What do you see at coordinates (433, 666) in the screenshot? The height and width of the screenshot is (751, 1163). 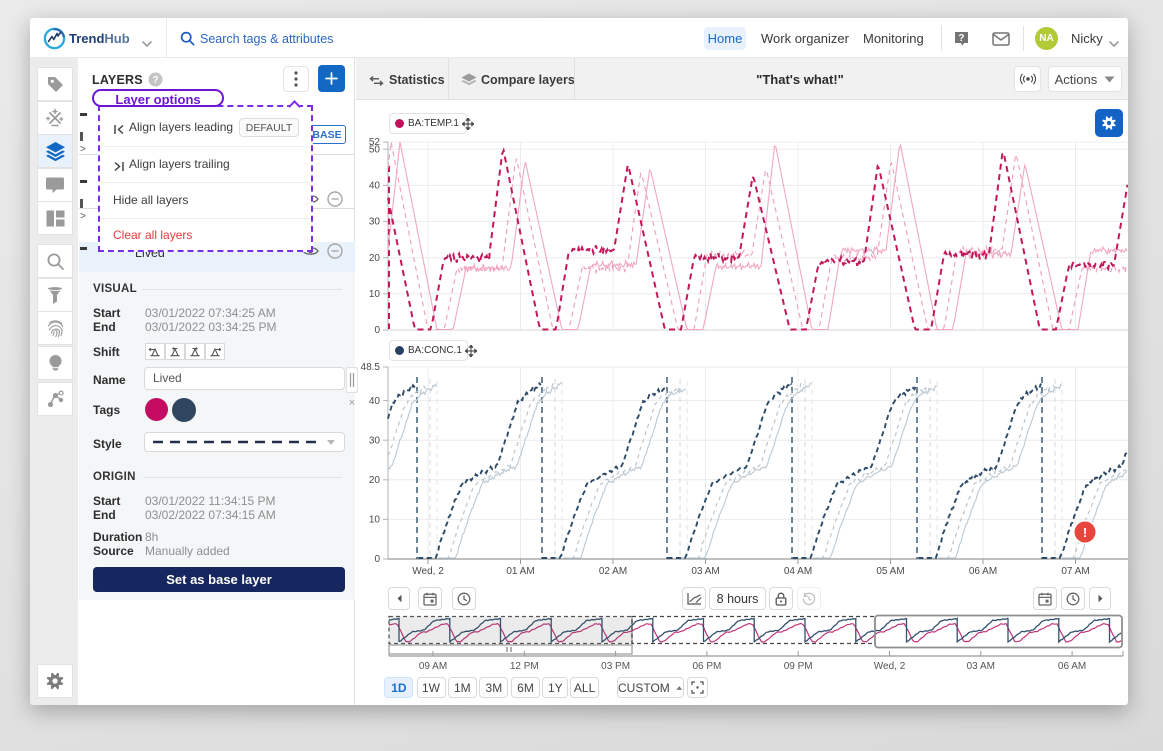 I see `svg-text: 09 AM` at bounding box center [433, 666].